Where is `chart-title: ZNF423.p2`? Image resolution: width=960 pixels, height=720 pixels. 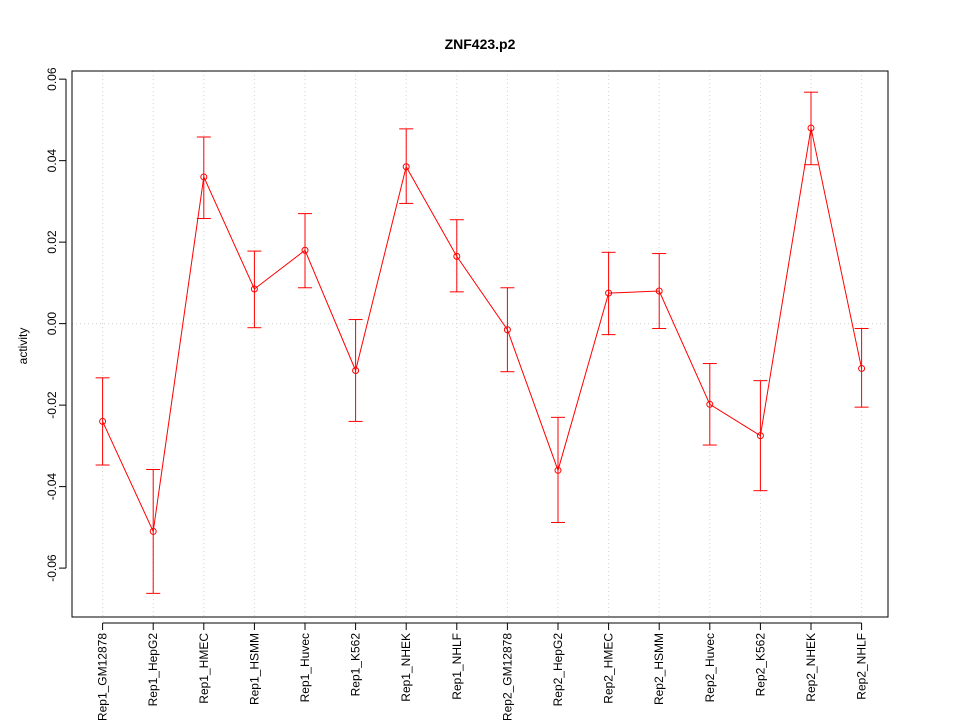
chart-title: ZNF423.p2 is located at coordinates (480, 44).